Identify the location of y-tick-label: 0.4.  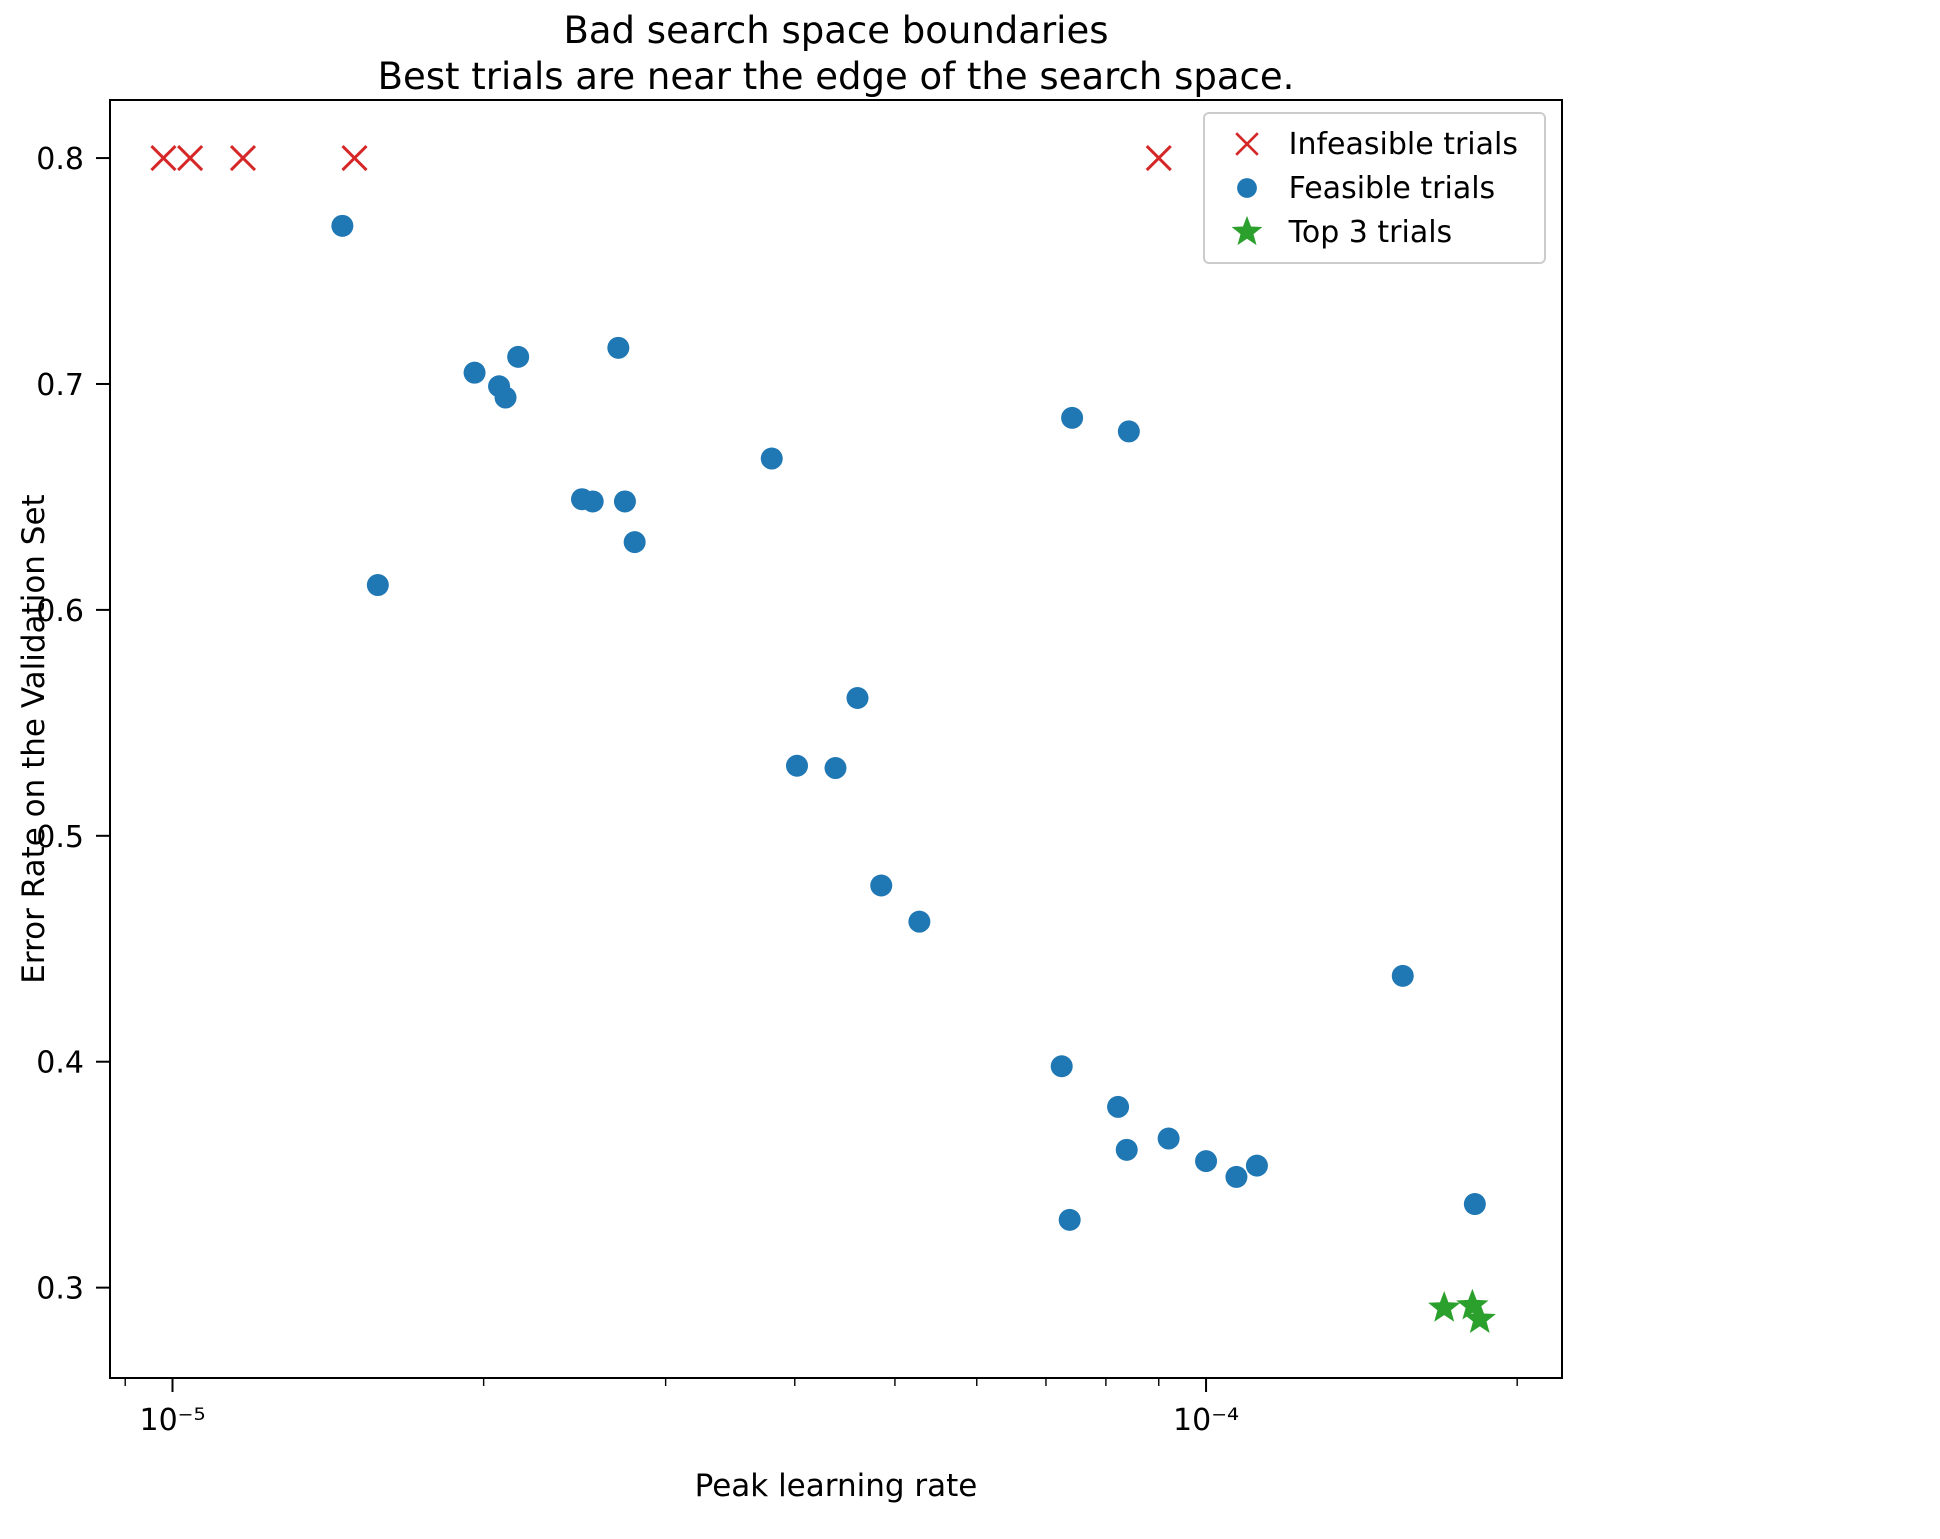
(60, 1063).